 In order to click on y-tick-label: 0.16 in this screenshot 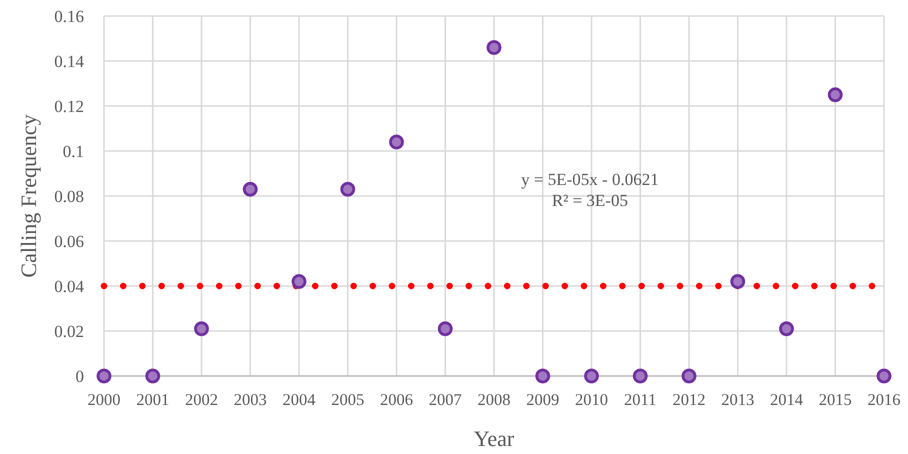, I will do `click(69, 16)`.